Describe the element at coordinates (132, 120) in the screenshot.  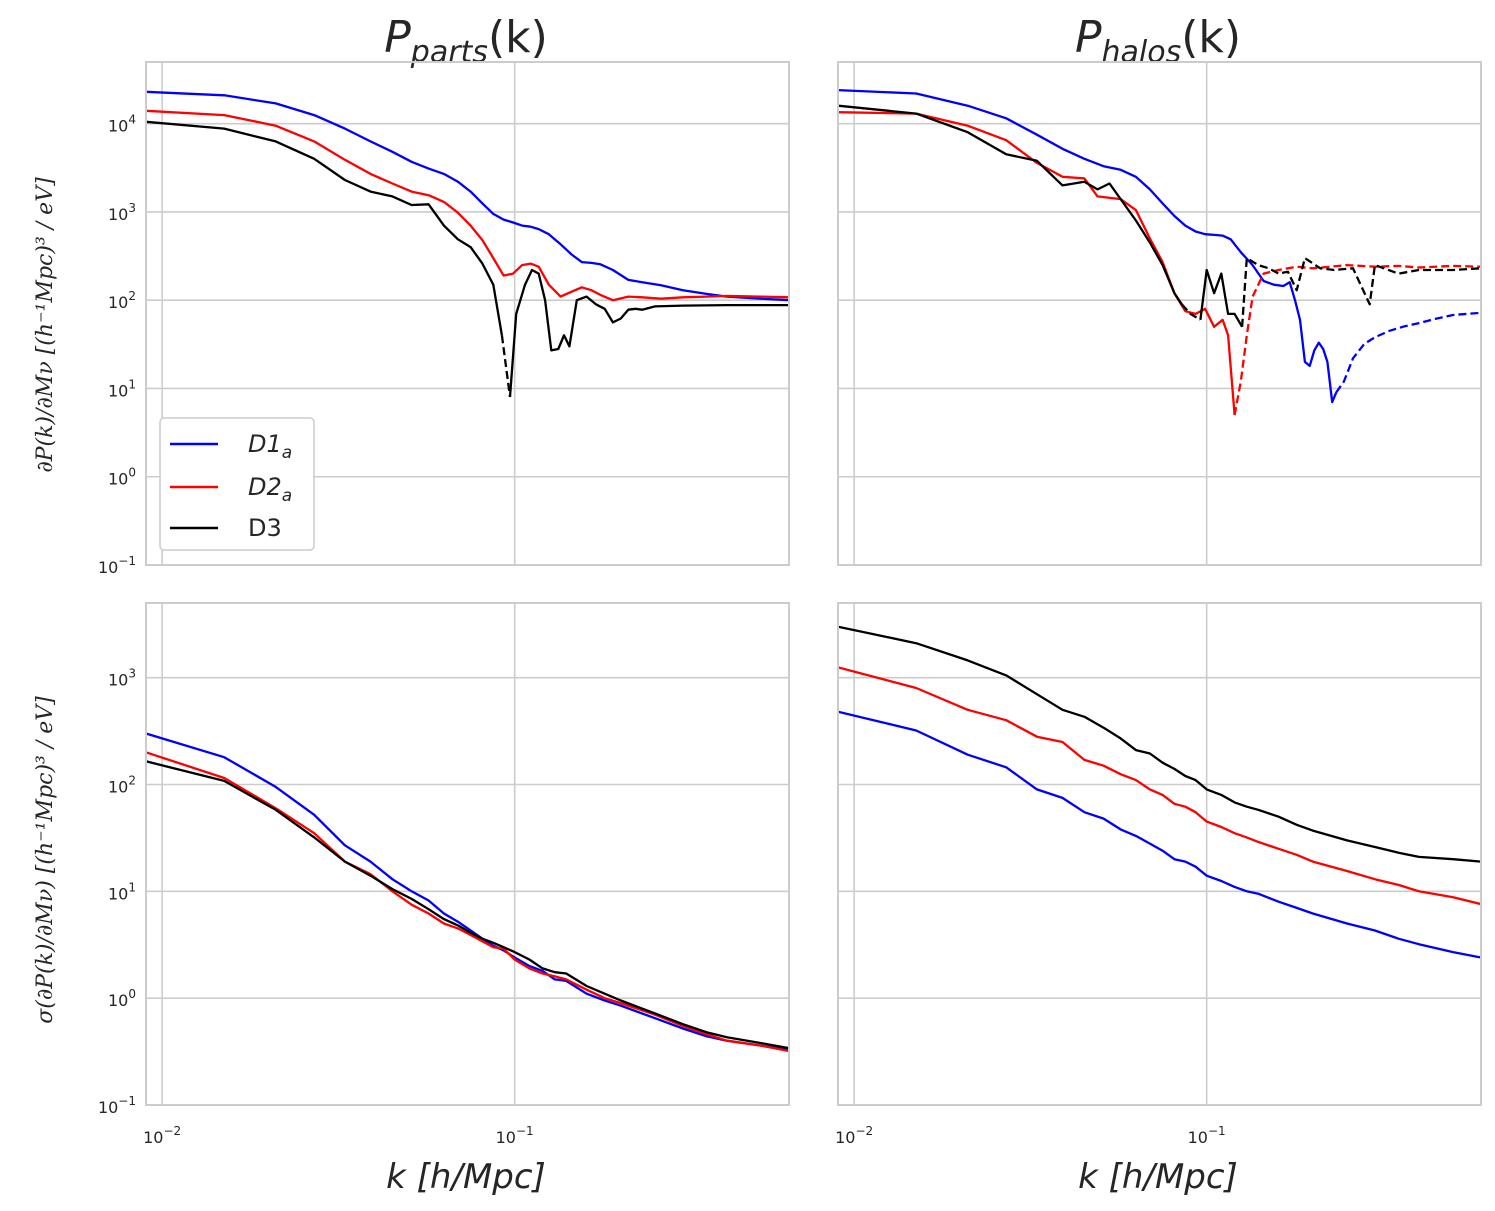
I see `y-tick-exp: 4` at that location.